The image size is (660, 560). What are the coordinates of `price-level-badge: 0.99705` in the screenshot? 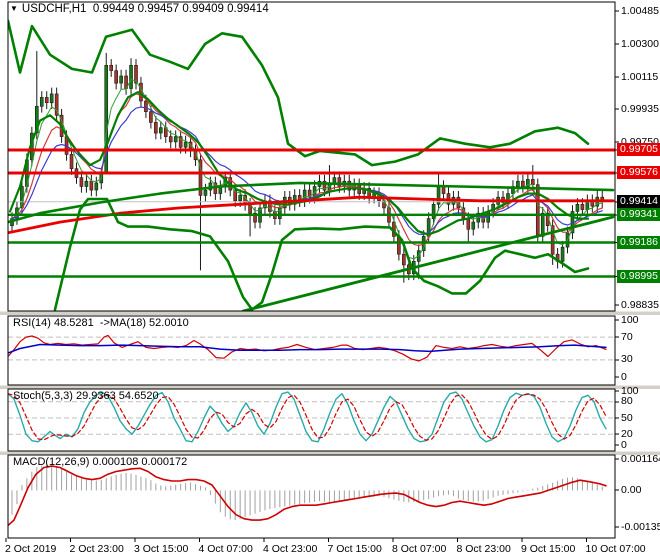 It's located at (638, 150).